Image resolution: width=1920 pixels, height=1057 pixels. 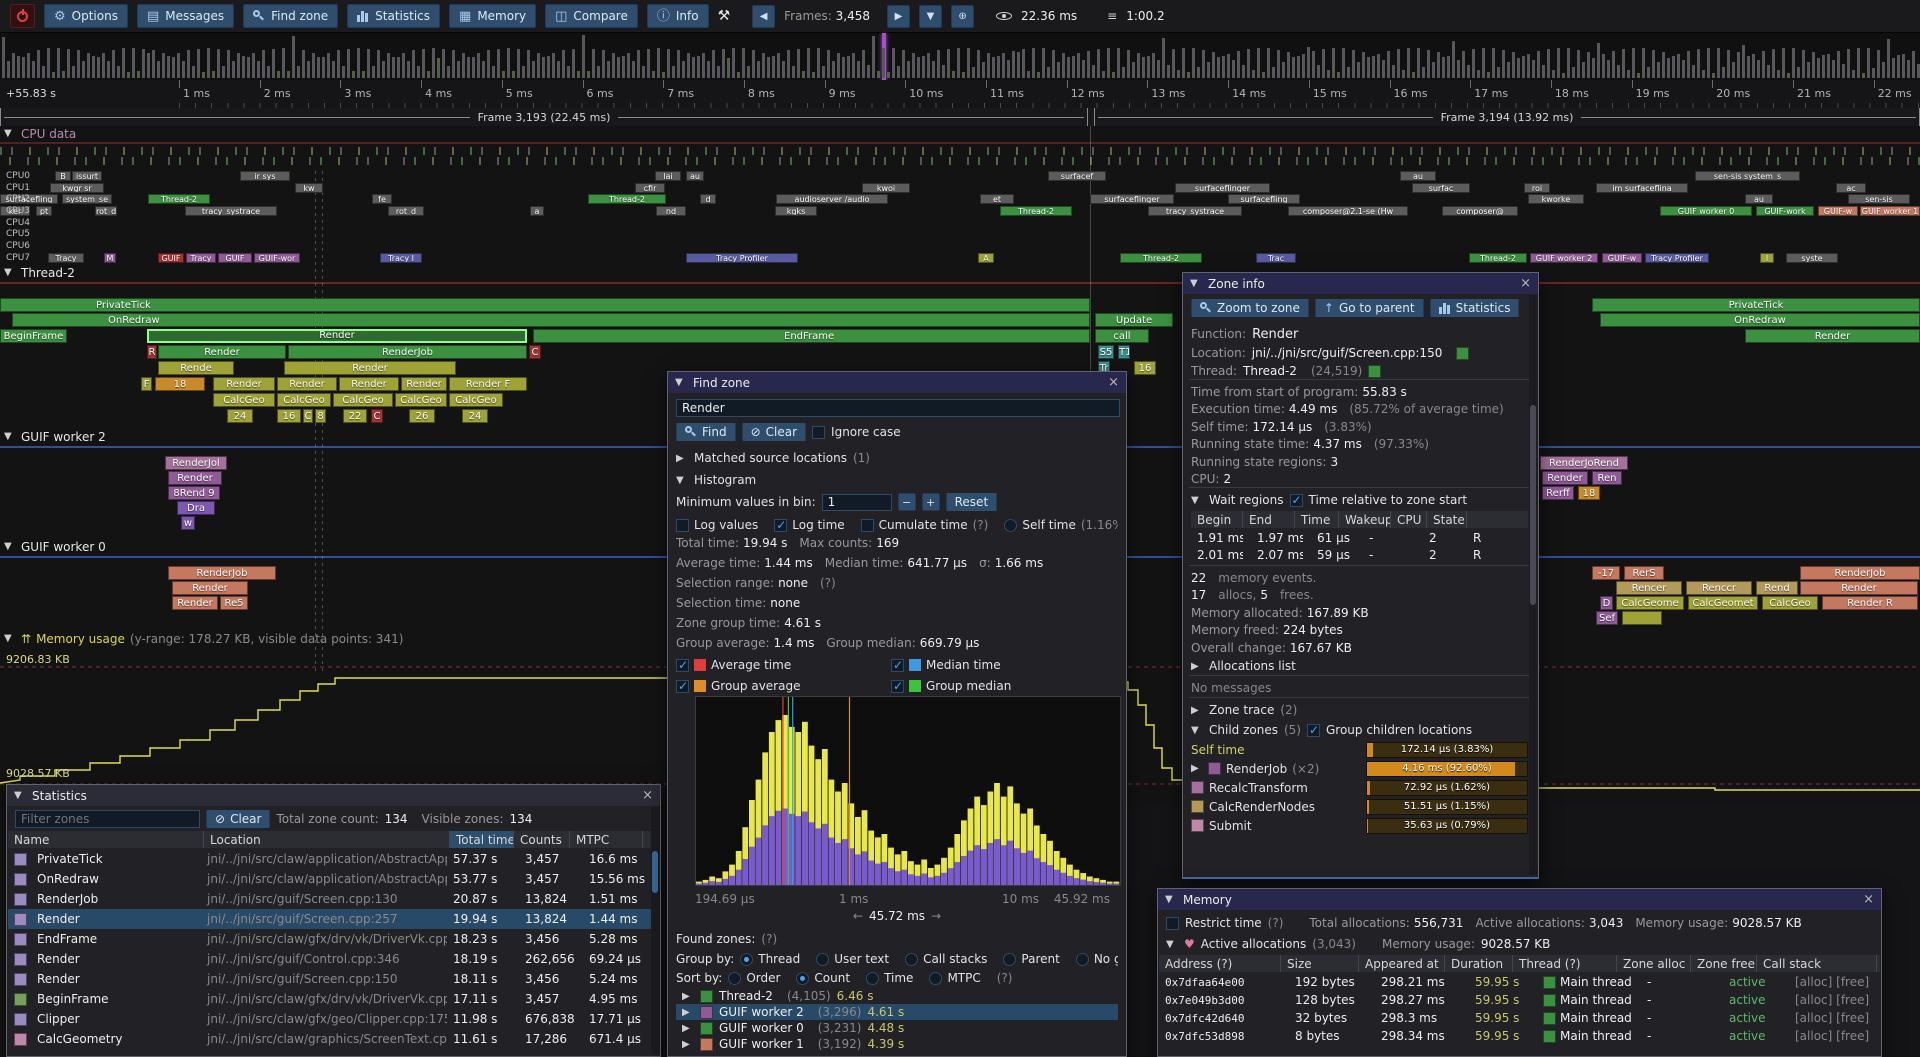 What do you see at coordinates (1816, 1000) in the screenshot?
I see `alloc-callstack-link: [alloc]` at bounding box center [1816, 1000].